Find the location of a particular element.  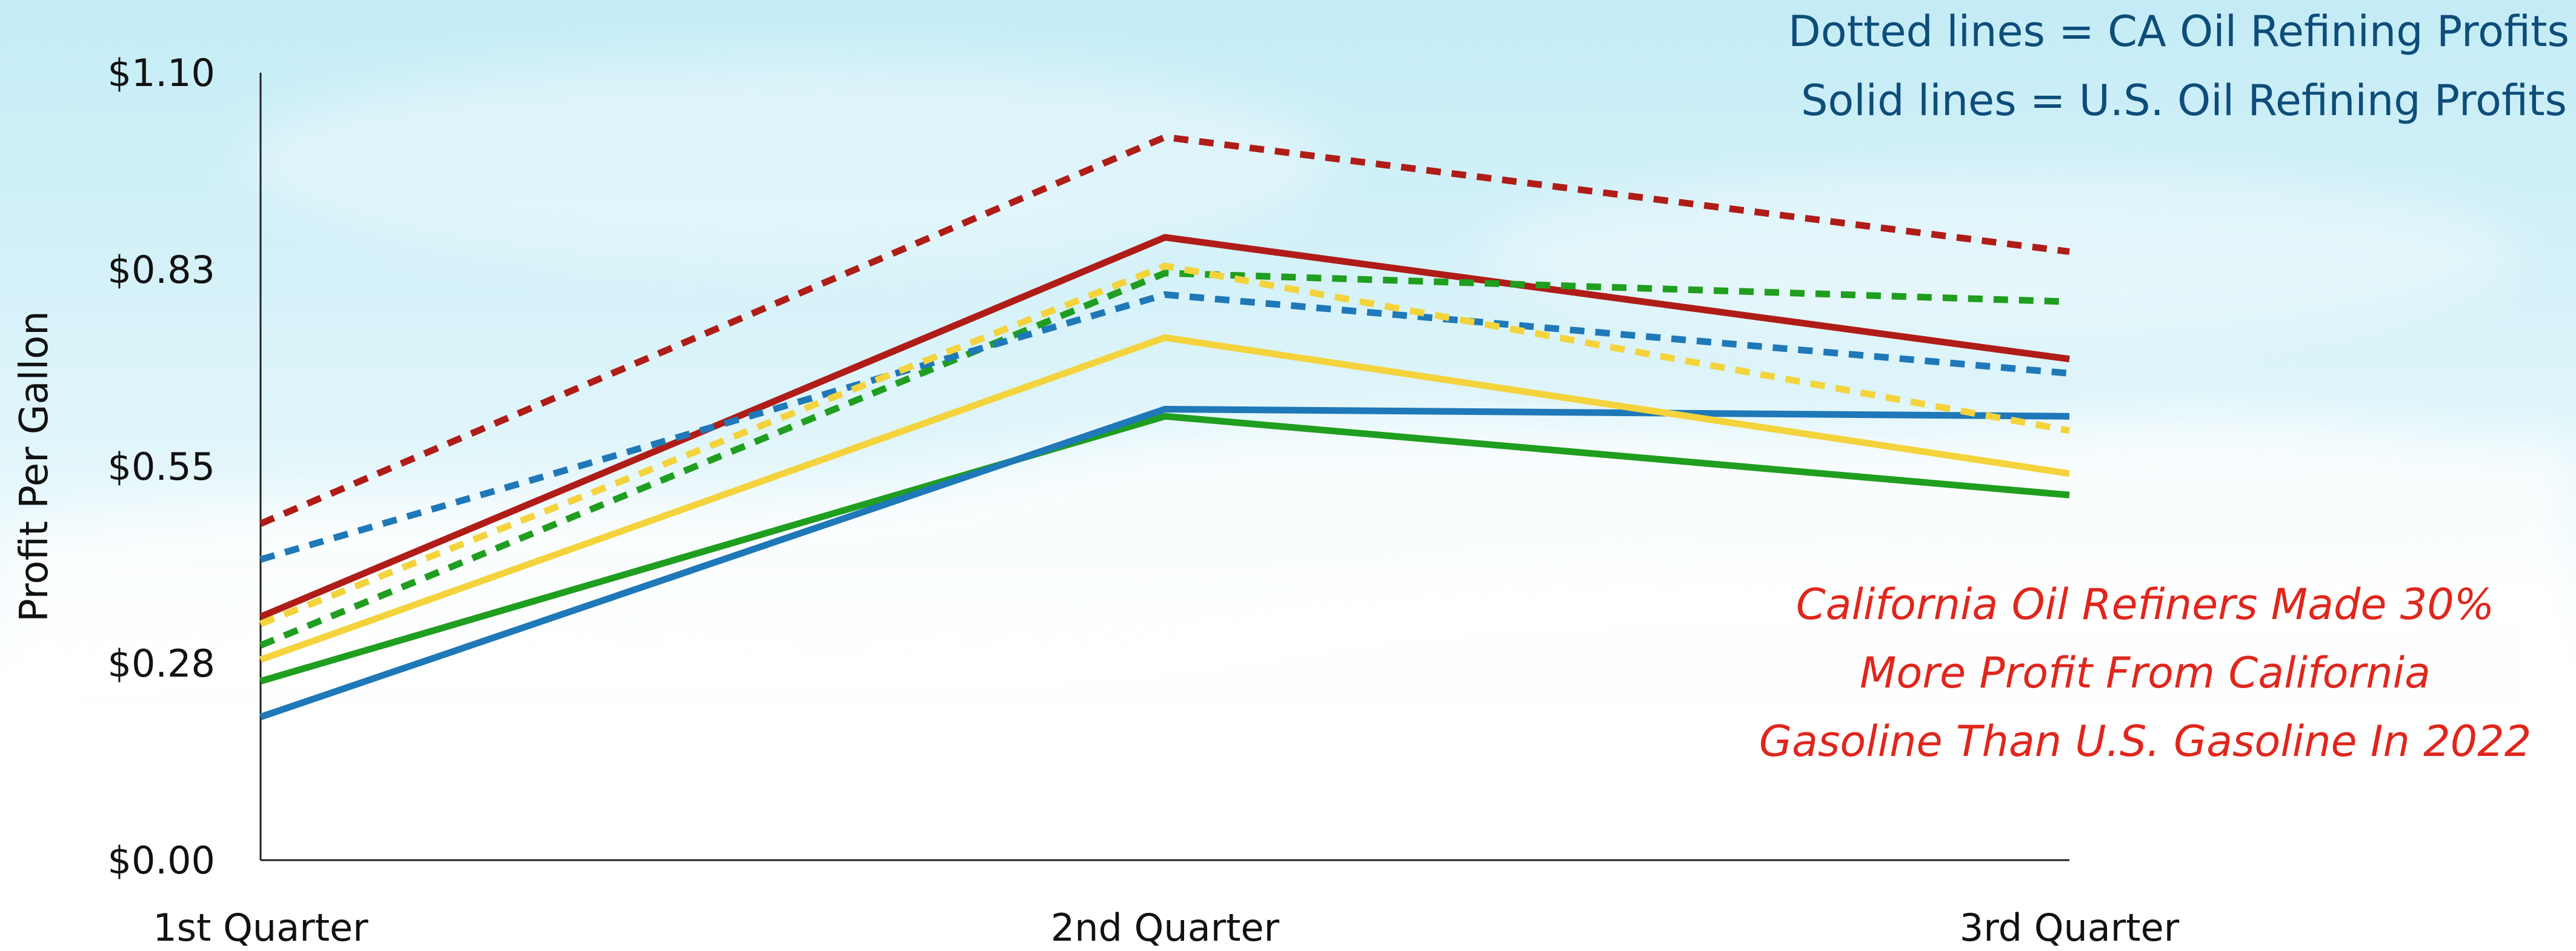

y-tick-label: $0.28 is located at coordinates (162, 663).